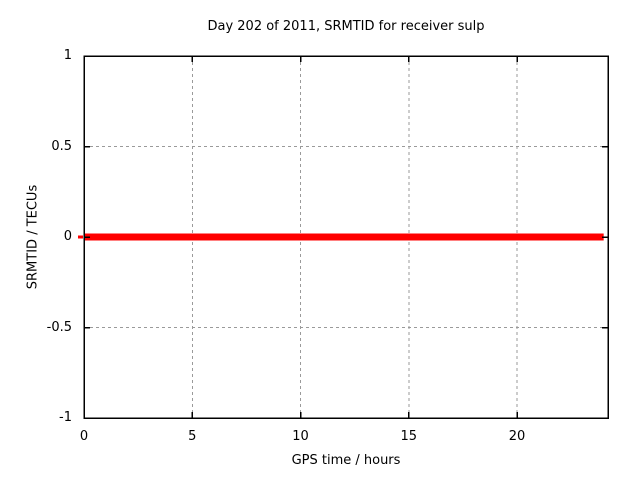 The height and width of the screenshot is (480, 640). What do you see at coordinates (61, 146) in the screenshot?
I see `y-tick-label: 0.5` at bounding box center [61, 146].